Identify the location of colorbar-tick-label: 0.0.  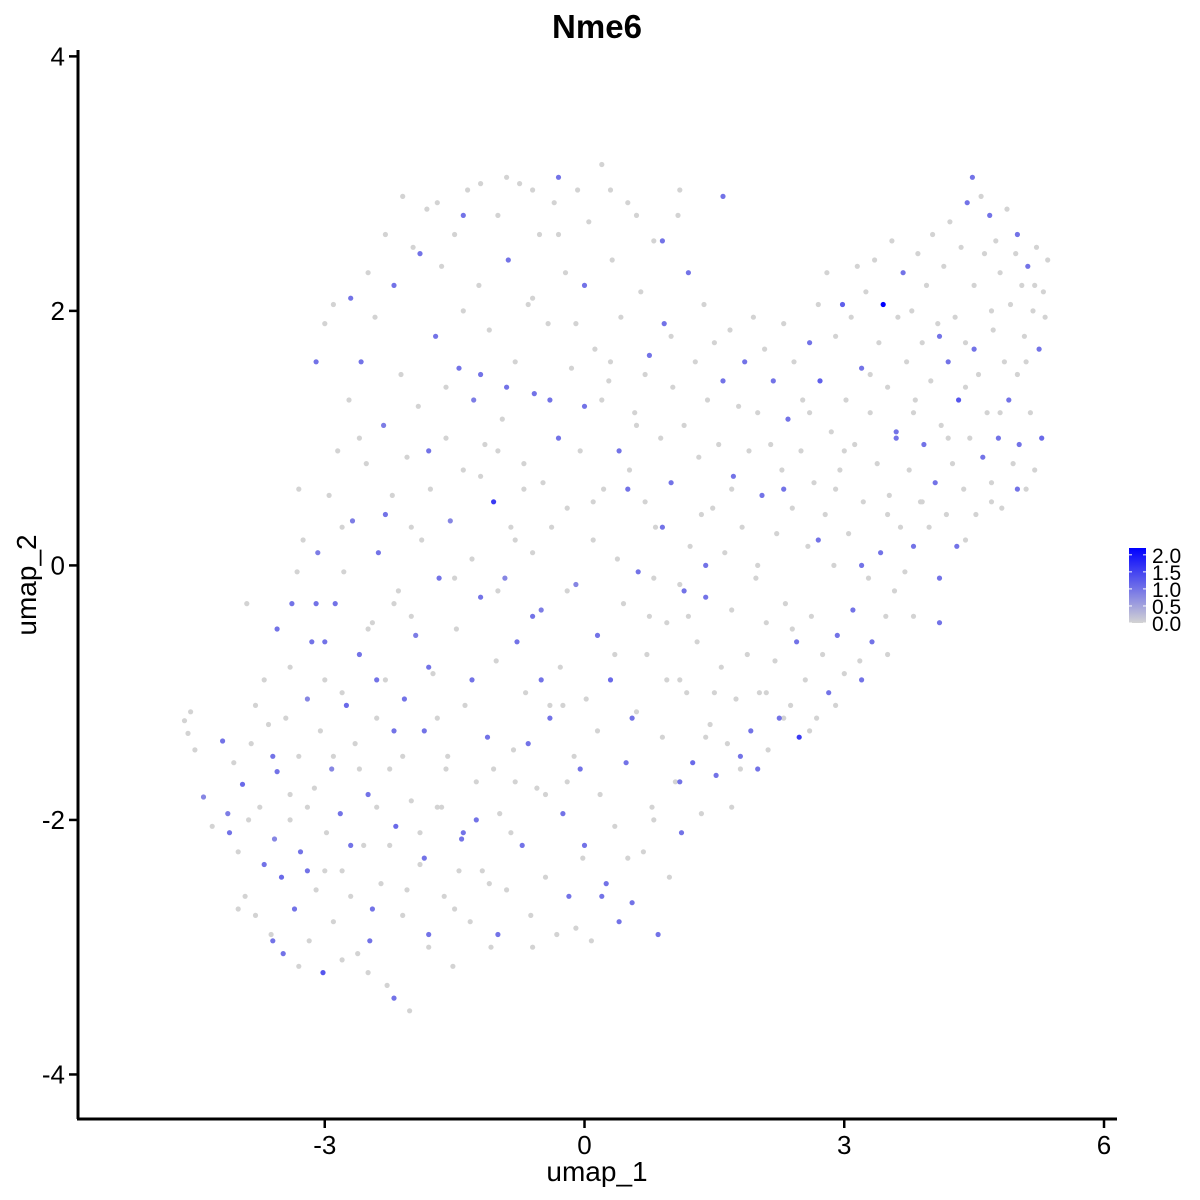
(1166, 624).